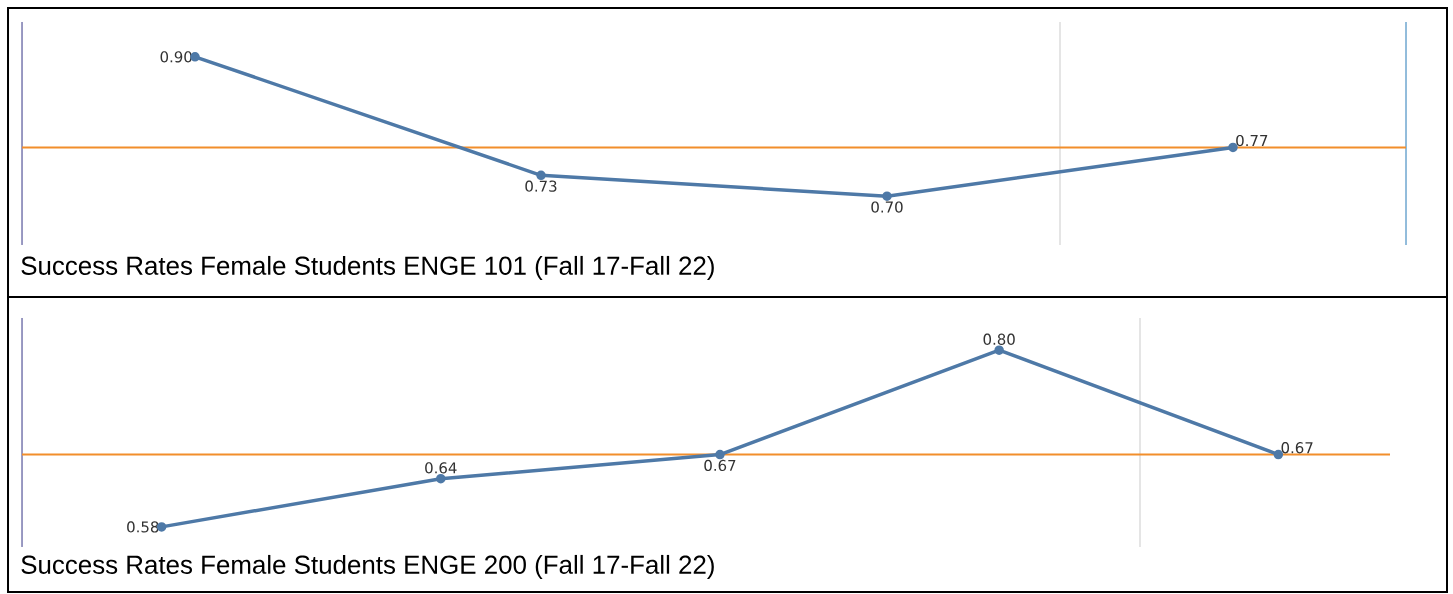 This screenshot has height=594, width=1453. What do you see at coordinates (143, 527) in the screenshot?
I see `data-label: 0.58` at bounding box center [143, 527].